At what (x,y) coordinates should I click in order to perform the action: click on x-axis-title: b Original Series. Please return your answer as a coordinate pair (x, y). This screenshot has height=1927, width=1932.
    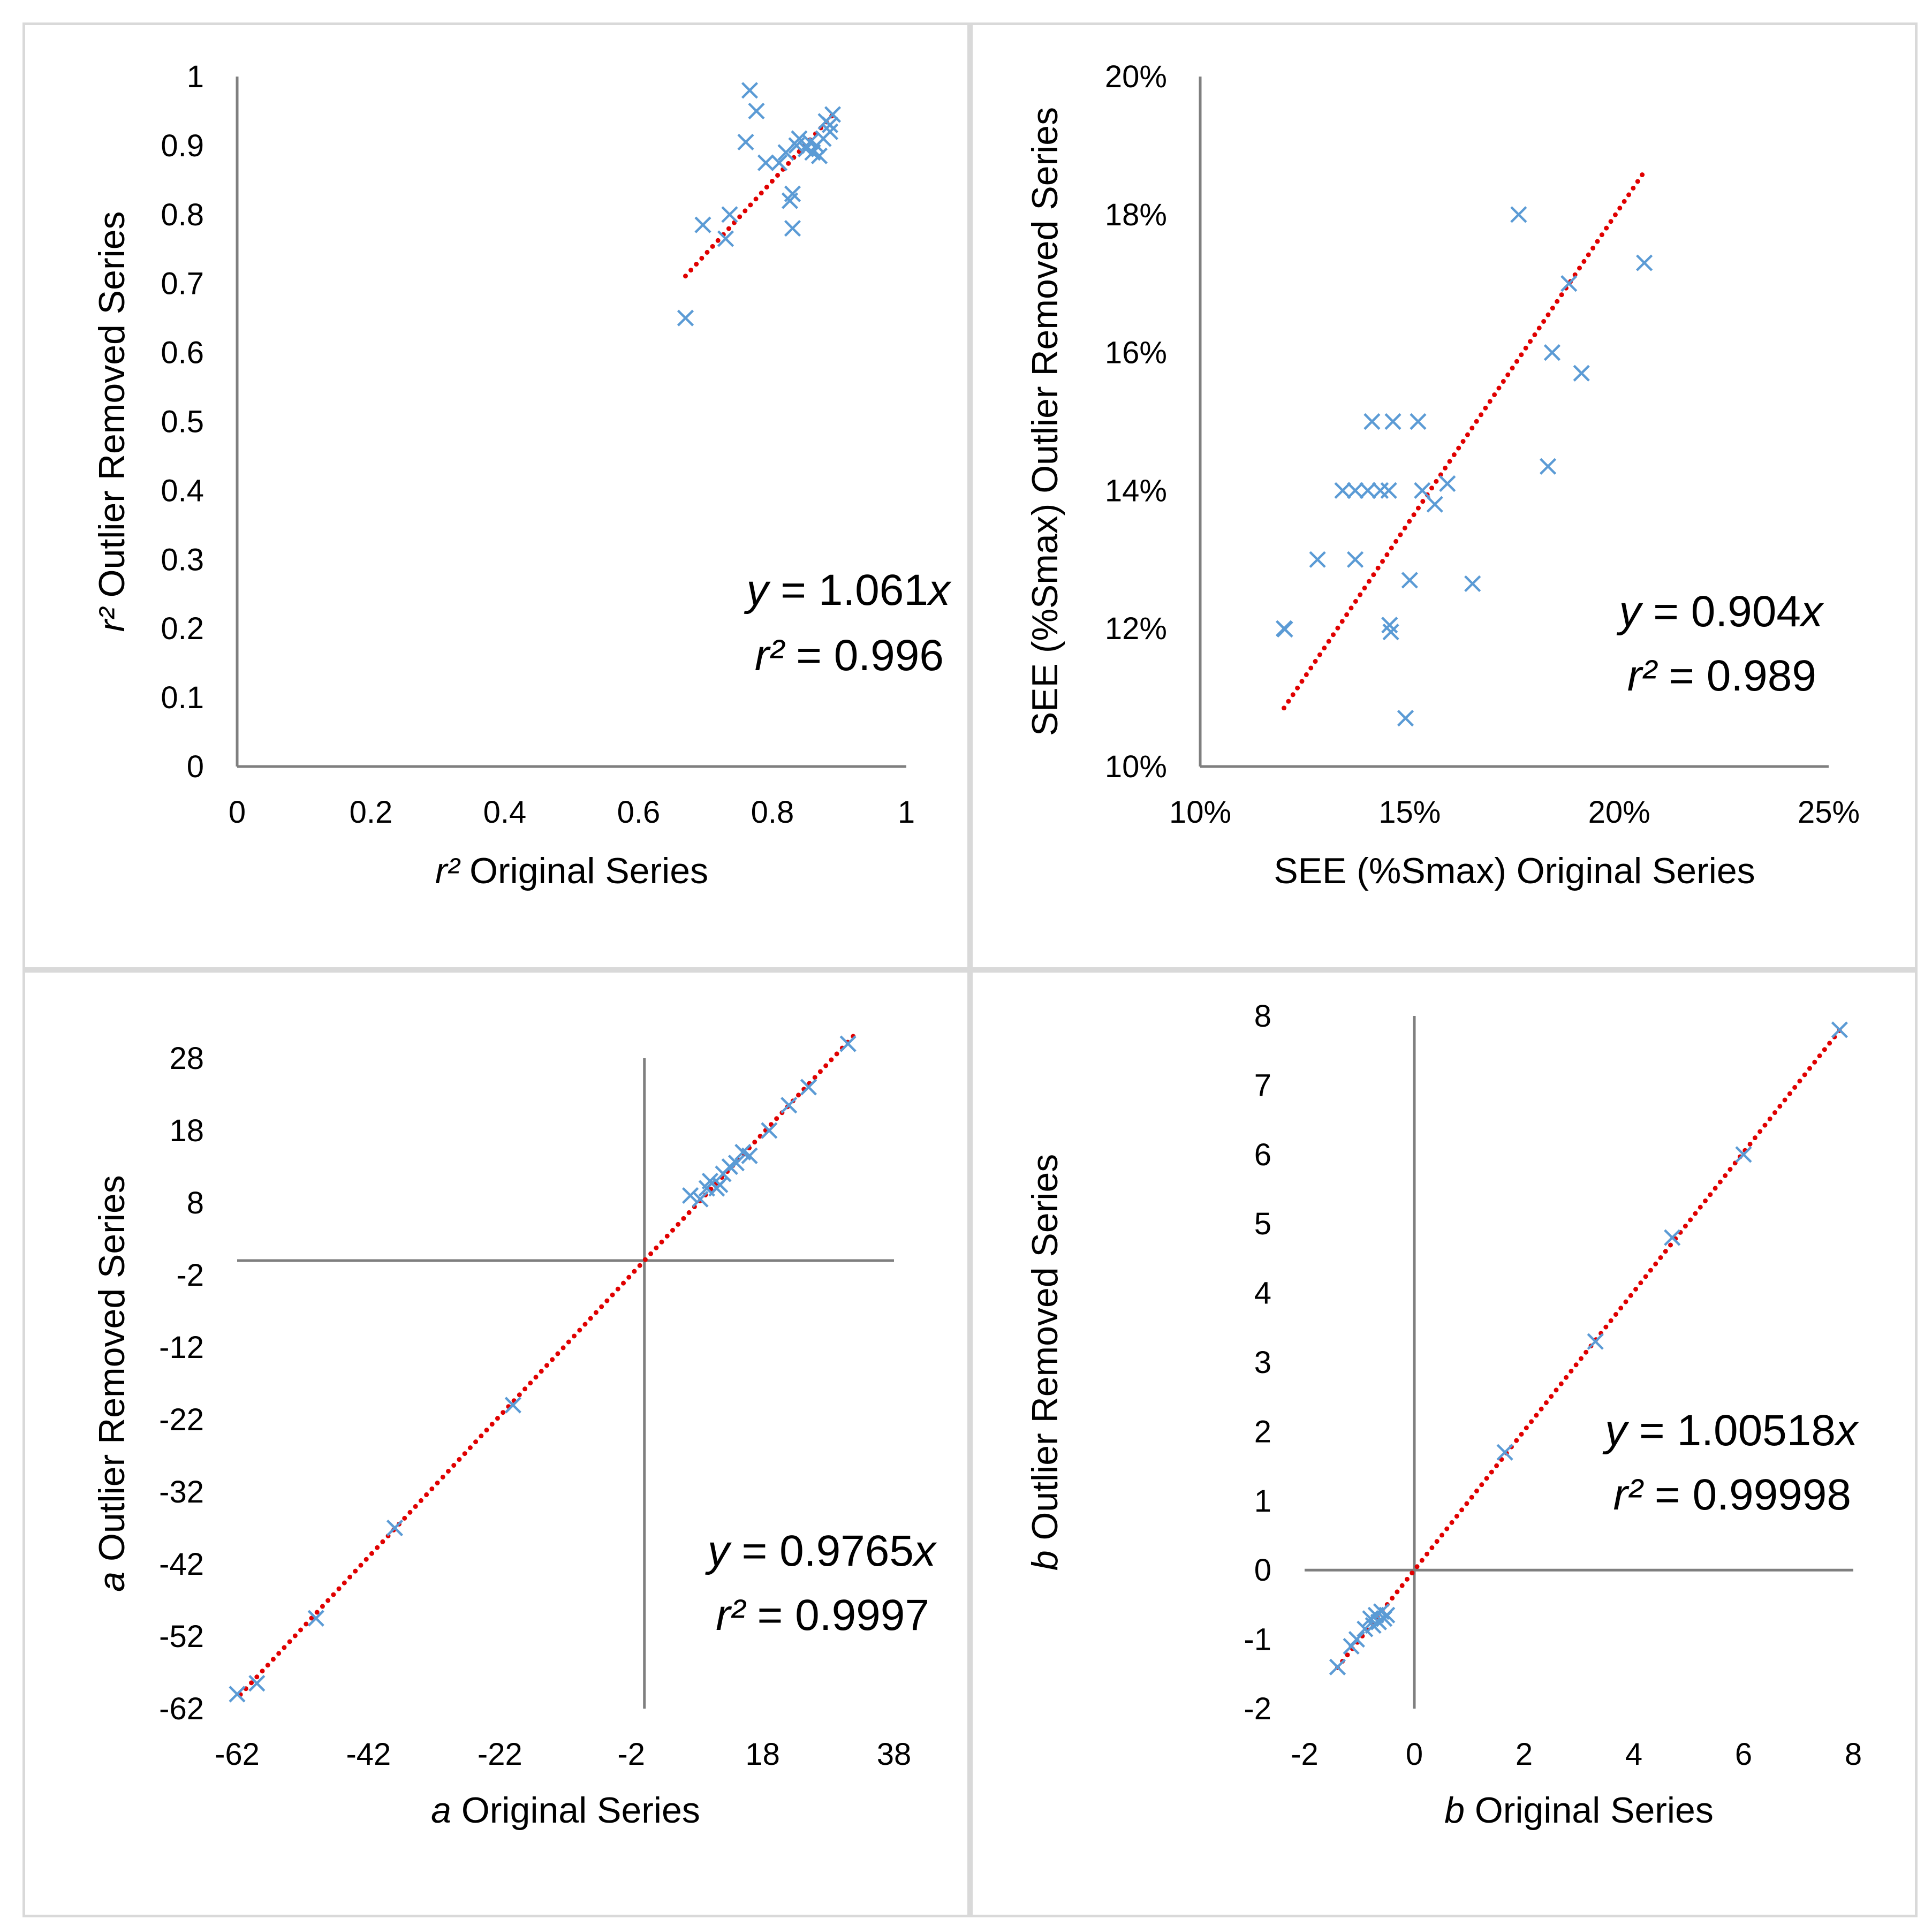
    Looking at the image, I should click on (1579, 1810).